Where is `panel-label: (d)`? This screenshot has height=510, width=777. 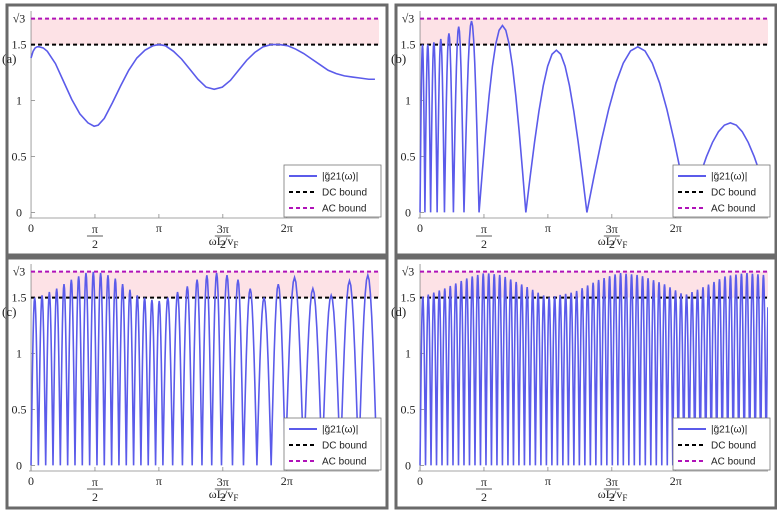 panel-label: (d) is located at coordinates (398, 311).